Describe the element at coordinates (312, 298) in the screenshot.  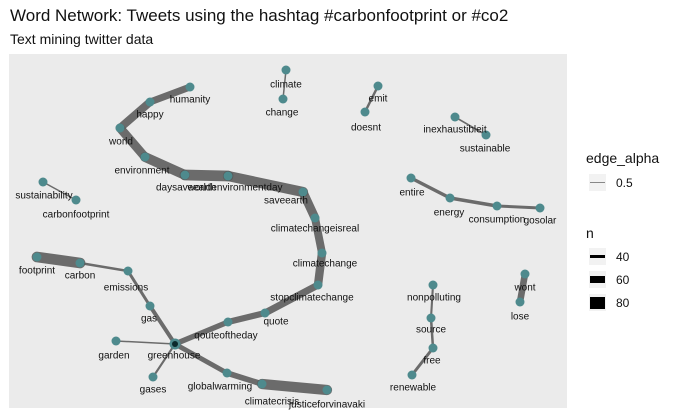
I see `node-label-stopclimatechange: stopclimatechange` at that location.